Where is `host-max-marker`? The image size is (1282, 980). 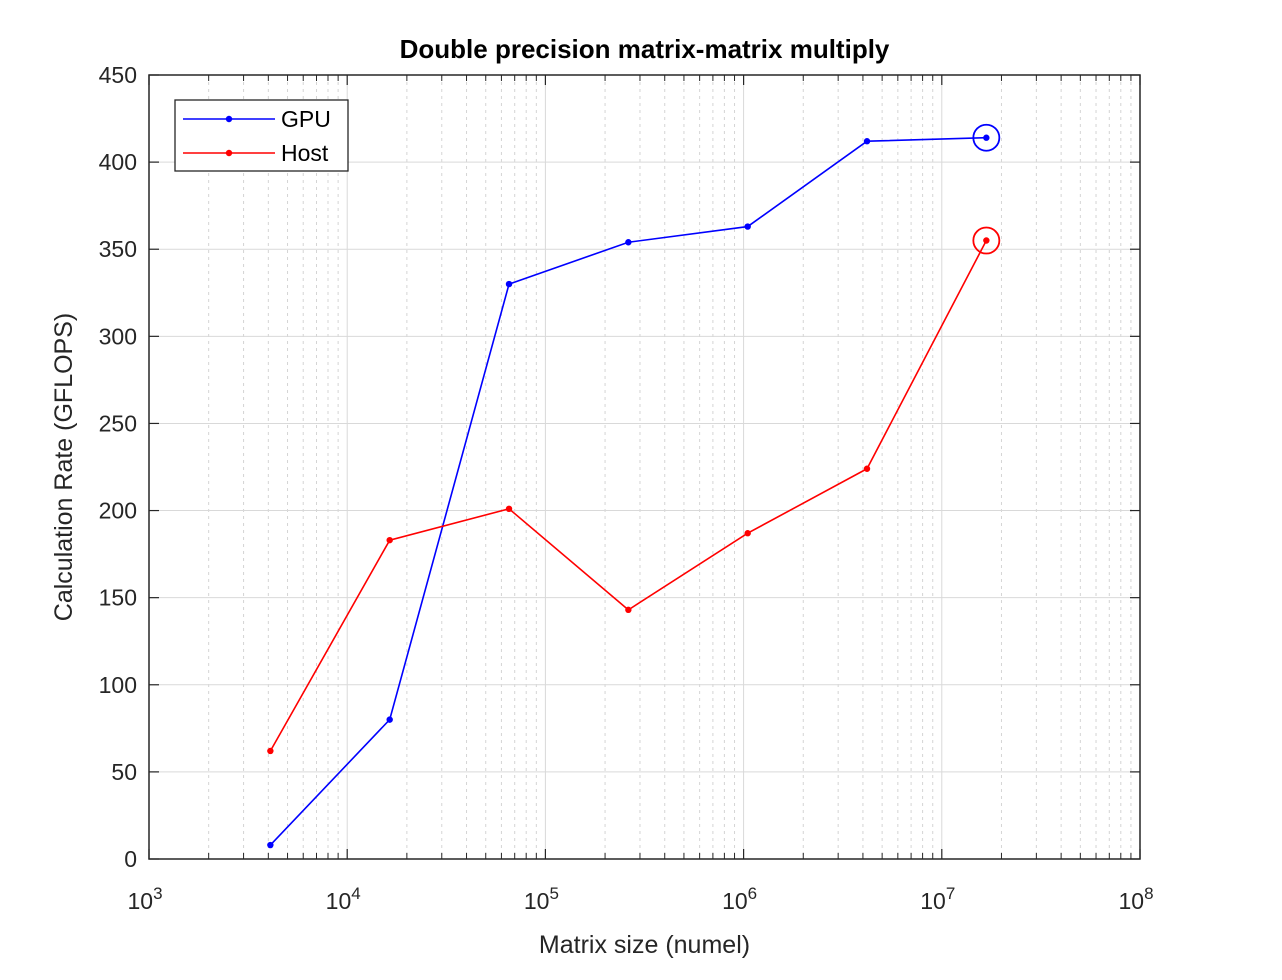
host-max-marker is located at coordinates (986, 240).